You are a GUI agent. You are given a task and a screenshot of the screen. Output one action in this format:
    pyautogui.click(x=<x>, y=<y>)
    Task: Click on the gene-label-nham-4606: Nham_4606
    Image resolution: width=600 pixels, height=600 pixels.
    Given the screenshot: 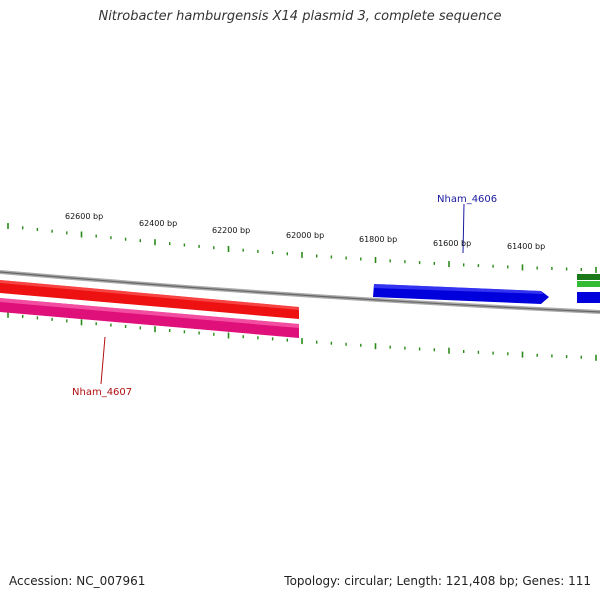 What is the action you would take?
    pyautogui.click(x=467, y=199)
    